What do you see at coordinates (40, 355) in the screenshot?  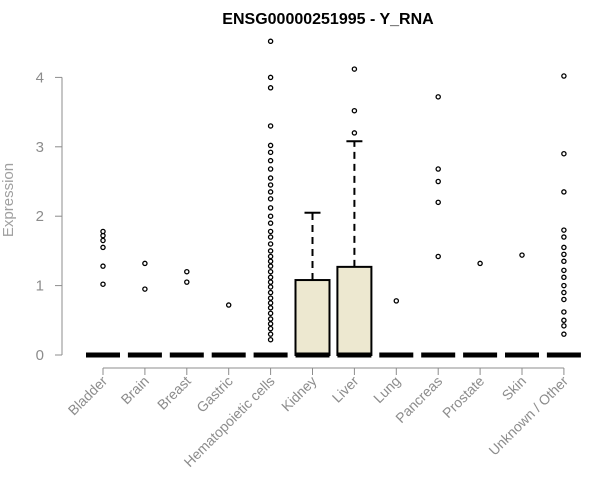 I see `y-tick-label: 0` at bounding box center [40, 355].